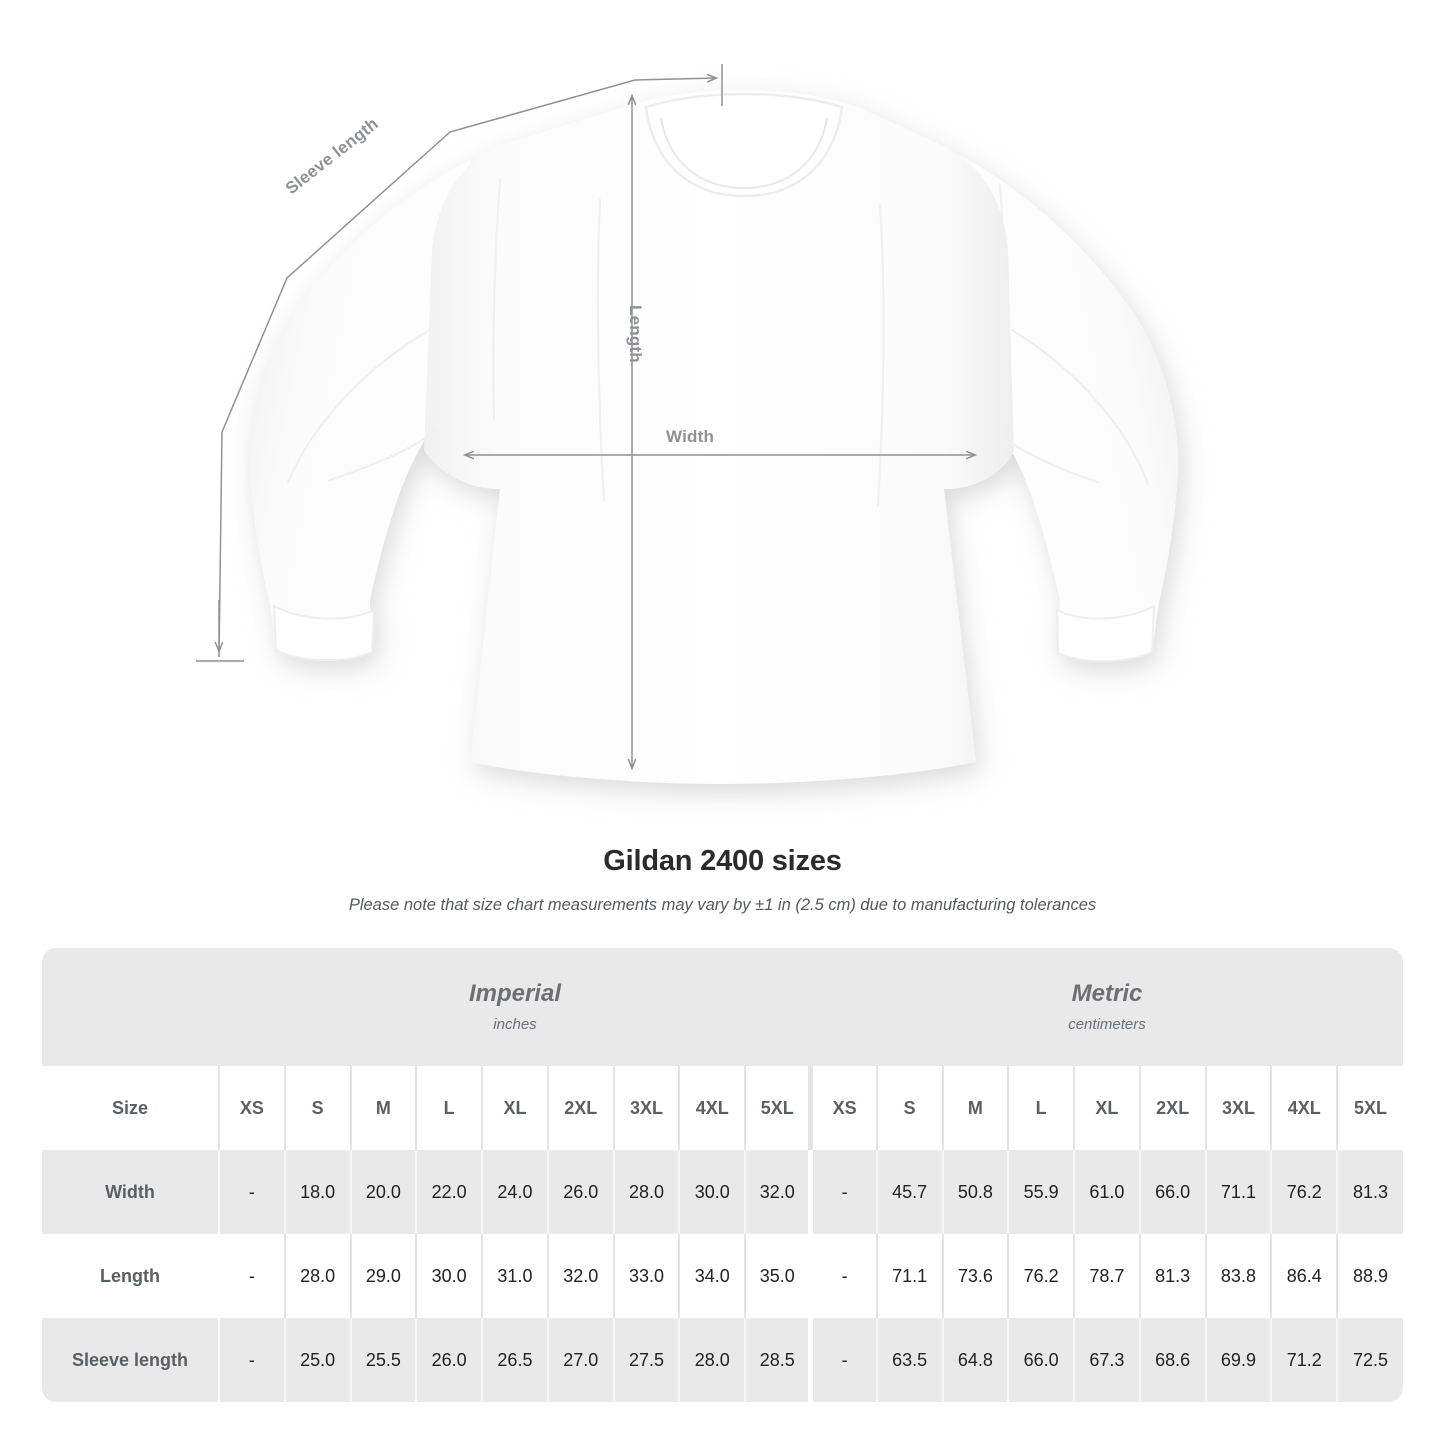 The width and height of the screenshot is (1445, 1445). What do you see at coordinates (842, 1108) in the screenshot?
I see `size-header-metric-xs: XS` at bounding box center [842, 1108].